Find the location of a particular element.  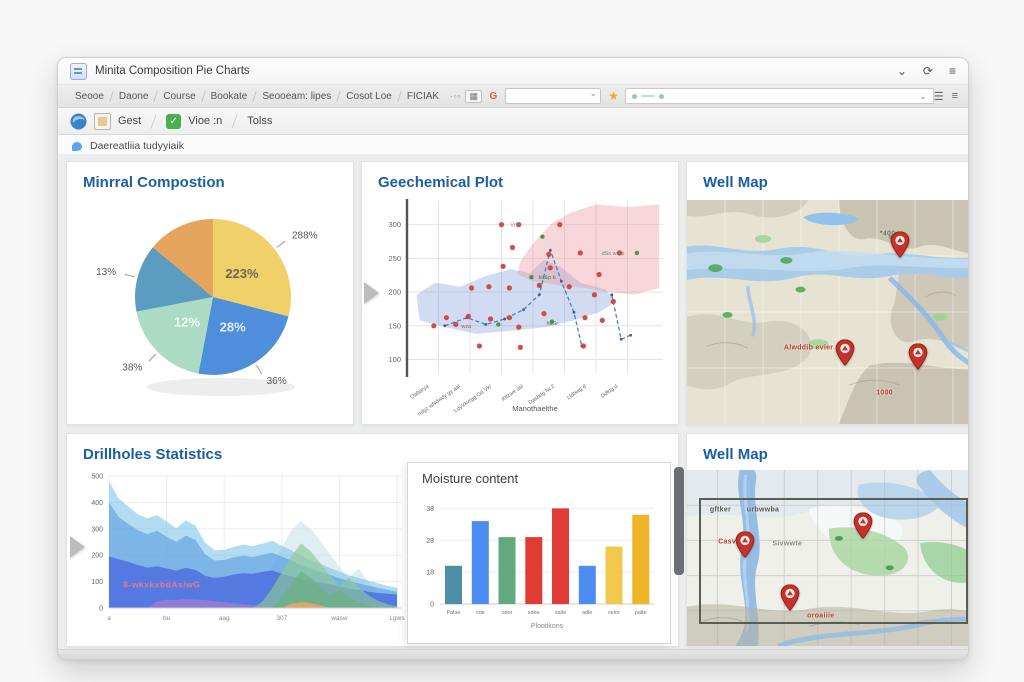

menu-item: Course is located at coordinates (179, 96).